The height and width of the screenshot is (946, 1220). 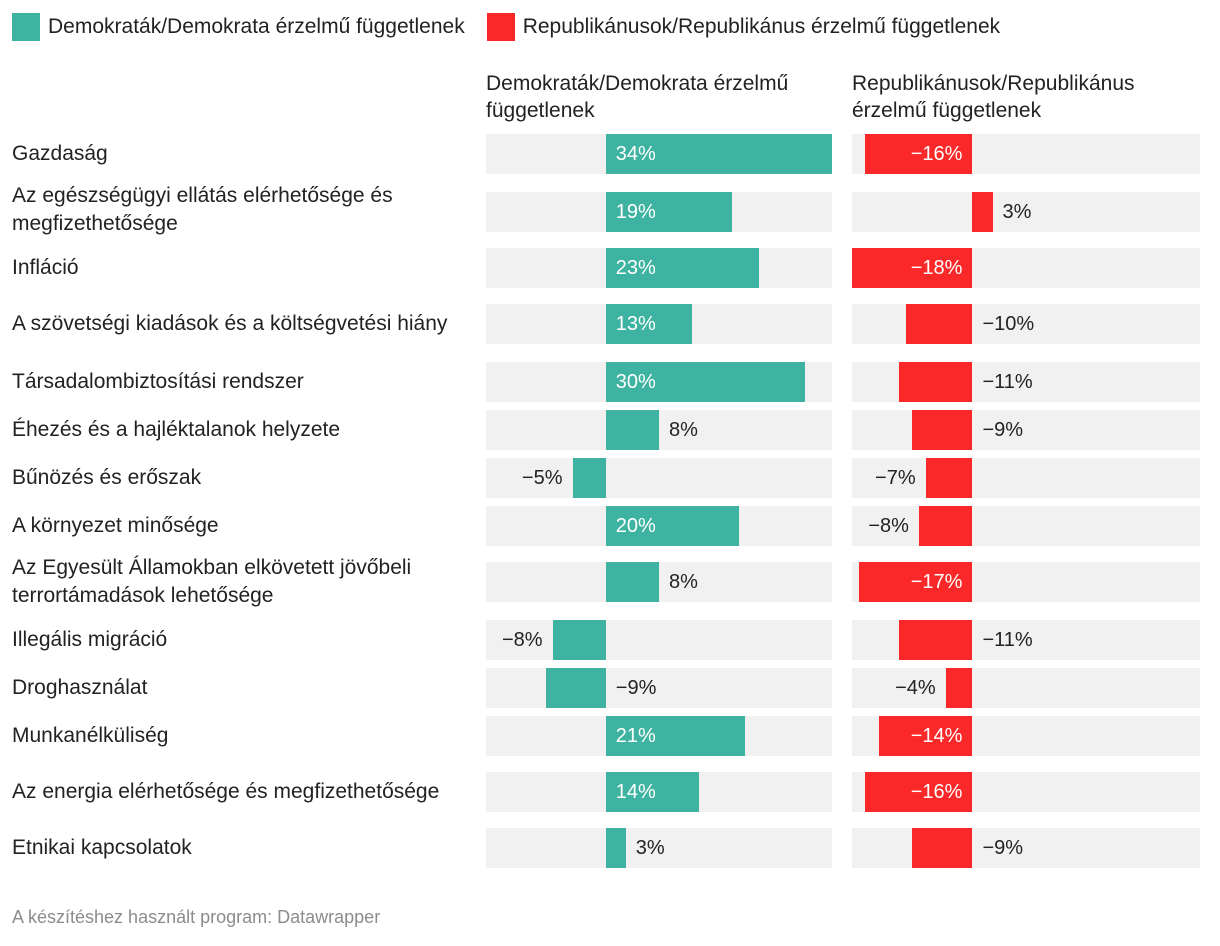 What do you see at coordinates (90, 639) in the screenshot?
I see `row-label: Illegális migráció` at bounding box center [90, 639].